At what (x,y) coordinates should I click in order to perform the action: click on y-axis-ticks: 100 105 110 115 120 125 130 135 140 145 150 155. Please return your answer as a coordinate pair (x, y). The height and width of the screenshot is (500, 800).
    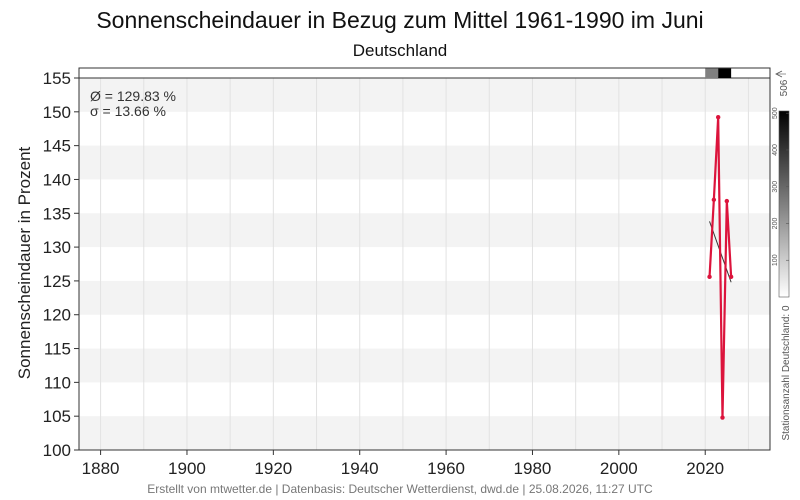
    Looking at the image, I should click on (61, 264).